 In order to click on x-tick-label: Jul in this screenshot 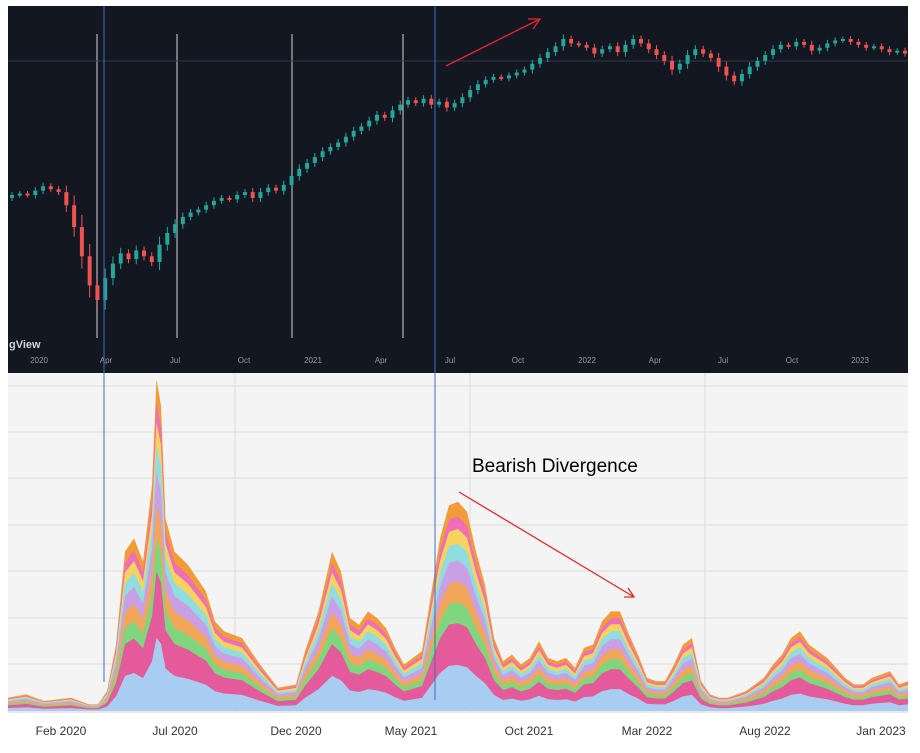, I will do `click(723, 360)`.